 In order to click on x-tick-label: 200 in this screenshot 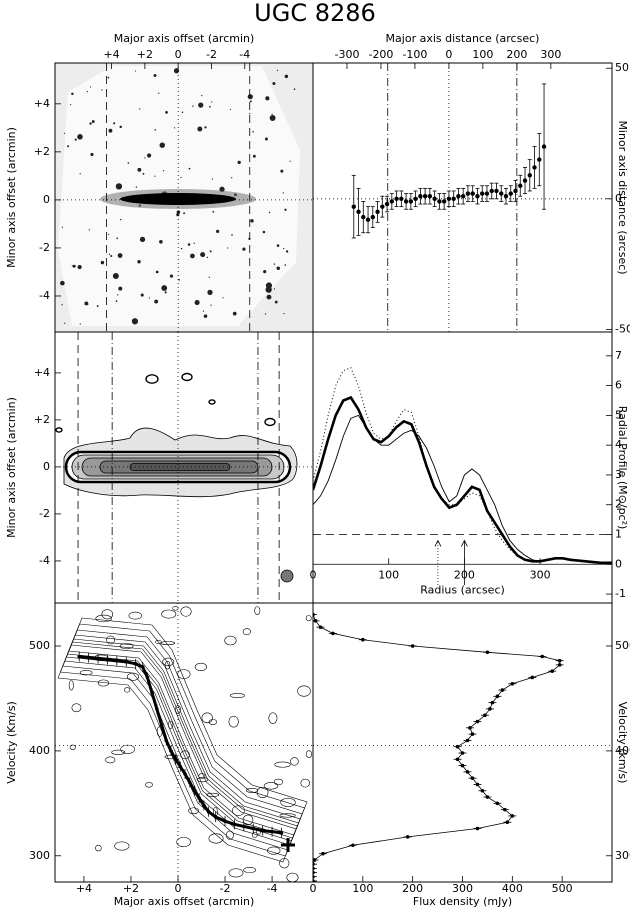, I will do `click(464, 574)`.